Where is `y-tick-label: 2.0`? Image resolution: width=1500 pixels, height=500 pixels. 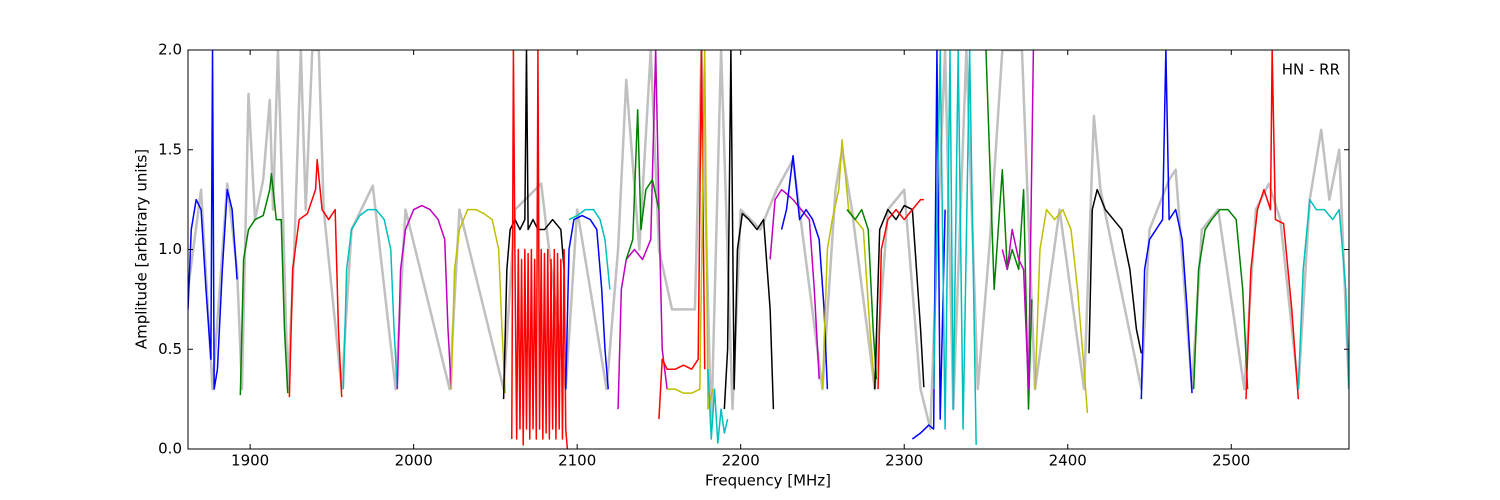 y-tick-label: 2.0 is located at coordinates (170, 50).